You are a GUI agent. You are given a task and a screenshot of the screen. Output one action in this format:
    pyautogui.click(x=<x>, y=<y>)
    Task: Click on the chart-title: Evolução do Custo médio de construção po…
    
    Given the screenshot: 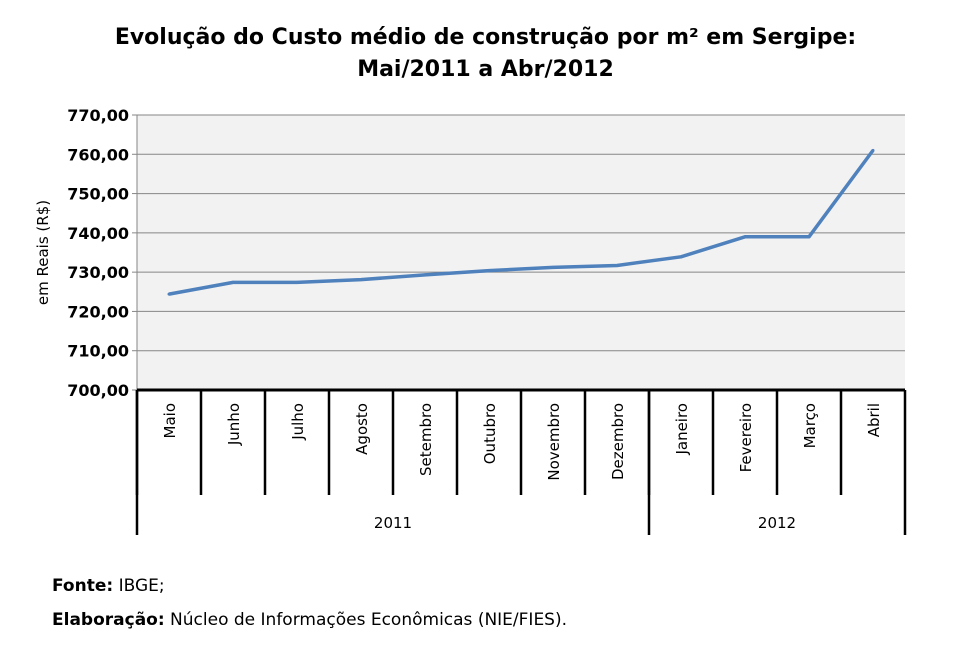 What is the action you would take?
    pyautogui.click(x=485, y=54)
    